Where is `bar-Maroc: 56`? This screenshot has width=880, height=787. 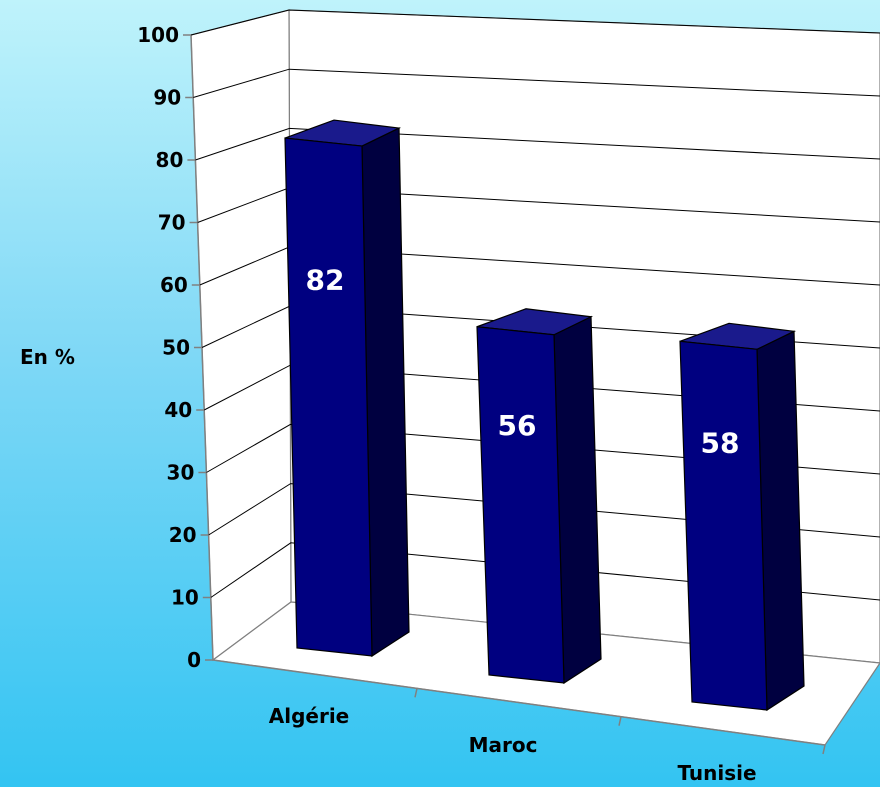 bar-Maroc: 56 is located at coordinates (539, 496).